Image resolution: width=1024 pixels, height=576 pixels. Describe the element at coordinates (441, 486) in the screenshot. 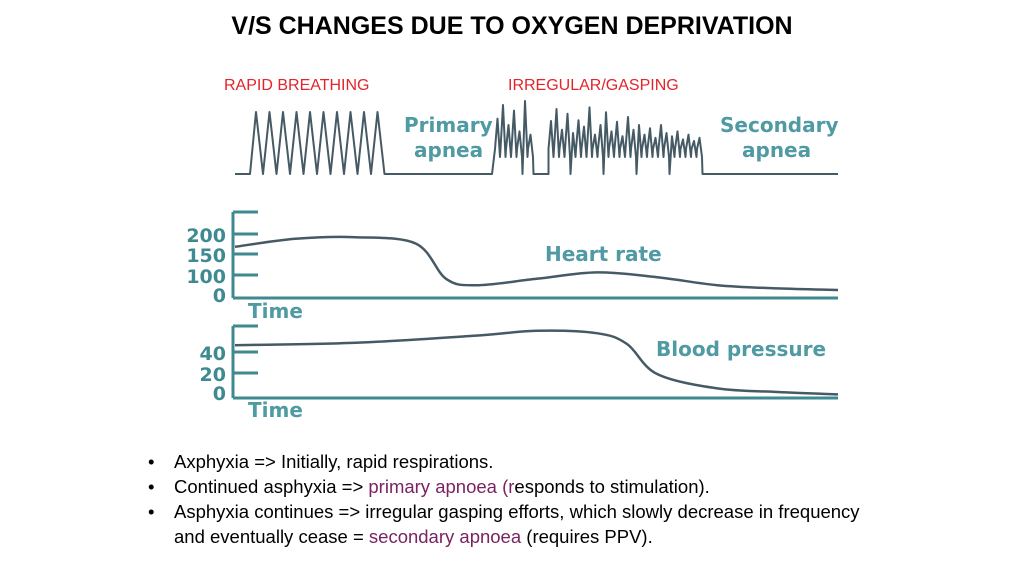

I see `primary-apnoea-highlight: primary apnoea (r` at that location.